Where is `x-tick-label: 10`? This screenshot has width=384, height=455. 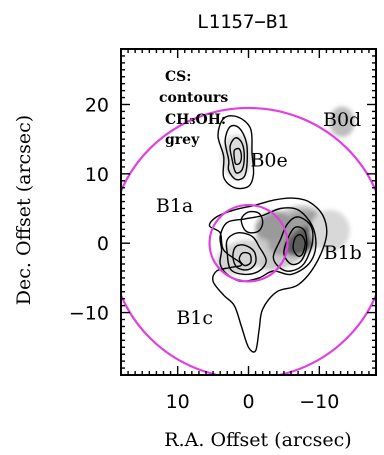
x-tick-label: 10 is located at coordinates (178, 402).